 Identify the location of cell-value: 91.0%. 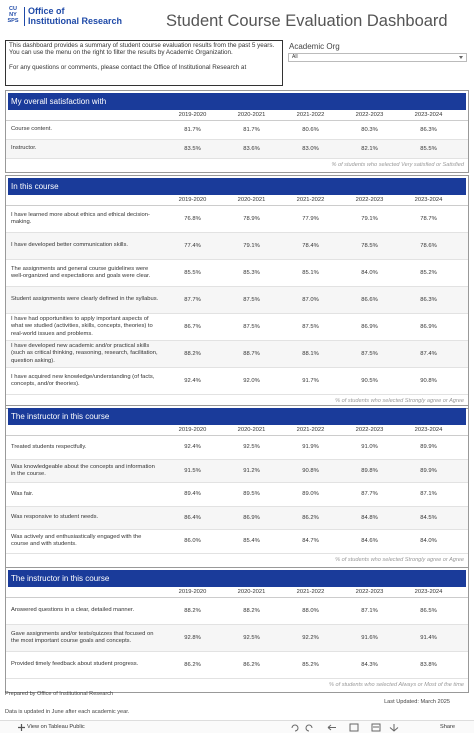
(369, 447).